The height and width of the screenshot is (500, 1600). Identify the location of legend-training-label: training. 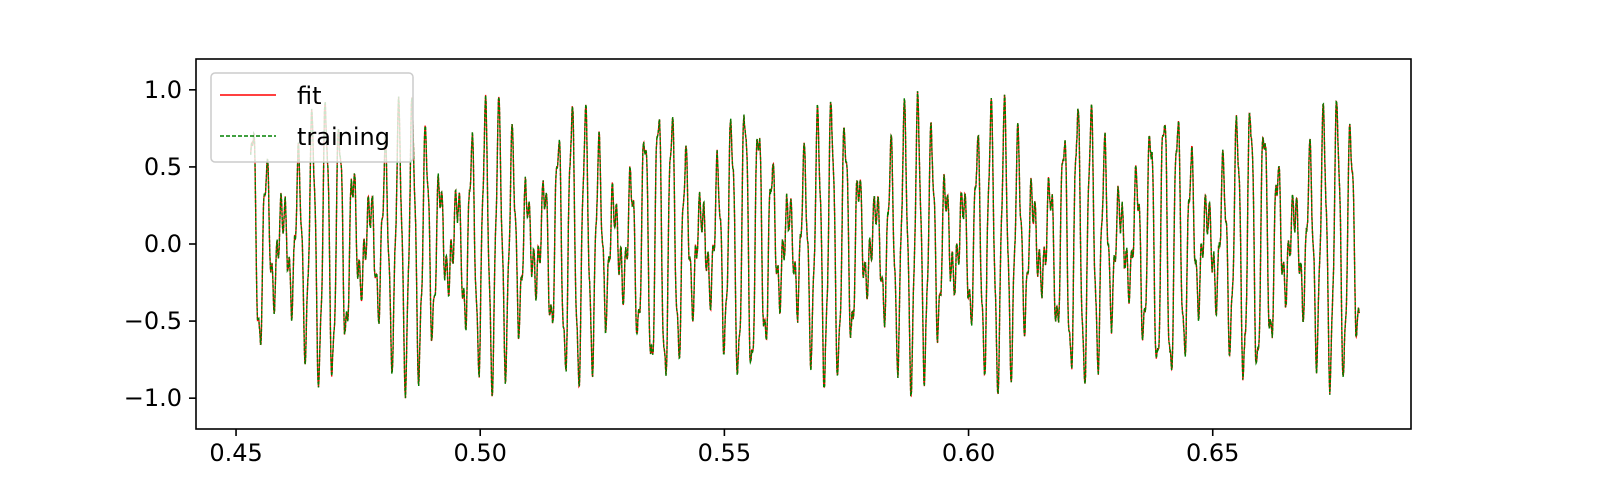
(343, 137).